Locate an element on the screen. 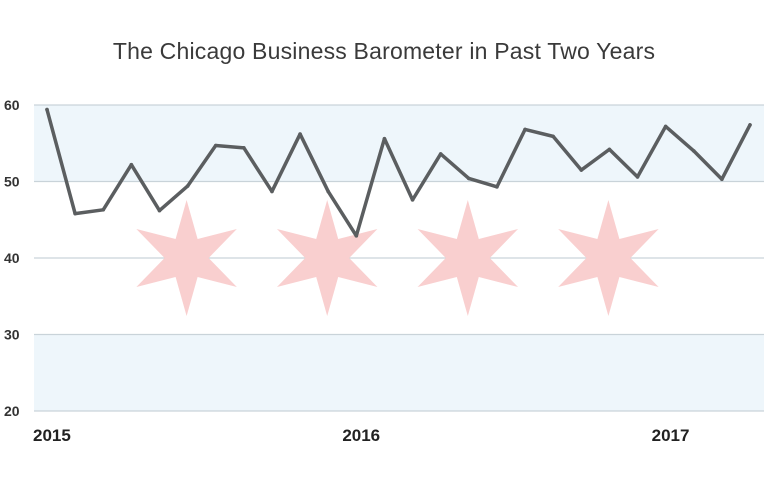 The height and width of the screenshot is (478, 768). x-tick-label-2016: 2016 is located at coordinates (361, 435).